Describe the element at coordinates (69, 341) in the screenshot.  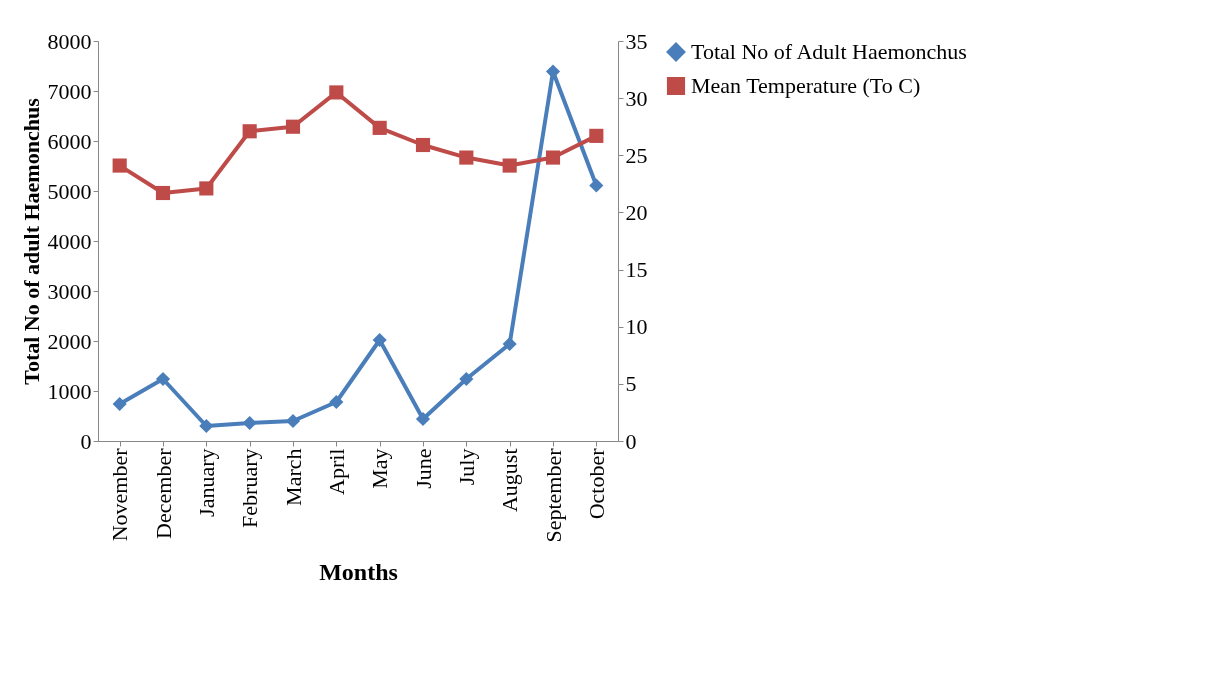
I see `y-tick-label: 2000` at that location.